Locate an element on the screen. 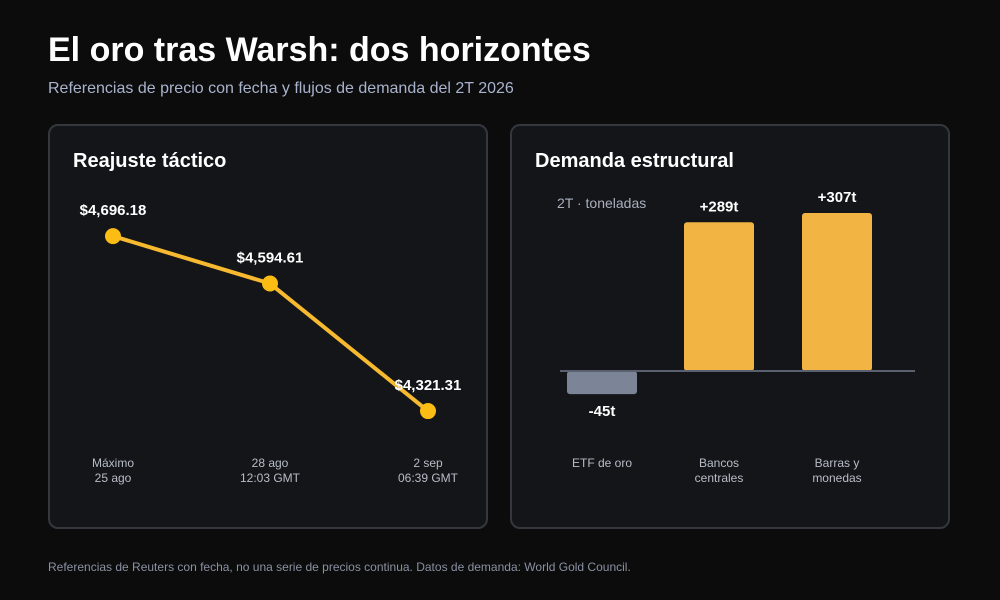 The image size is (1000, 600). price-data-label: $4,321.31 is located at coordinates (428, 385).